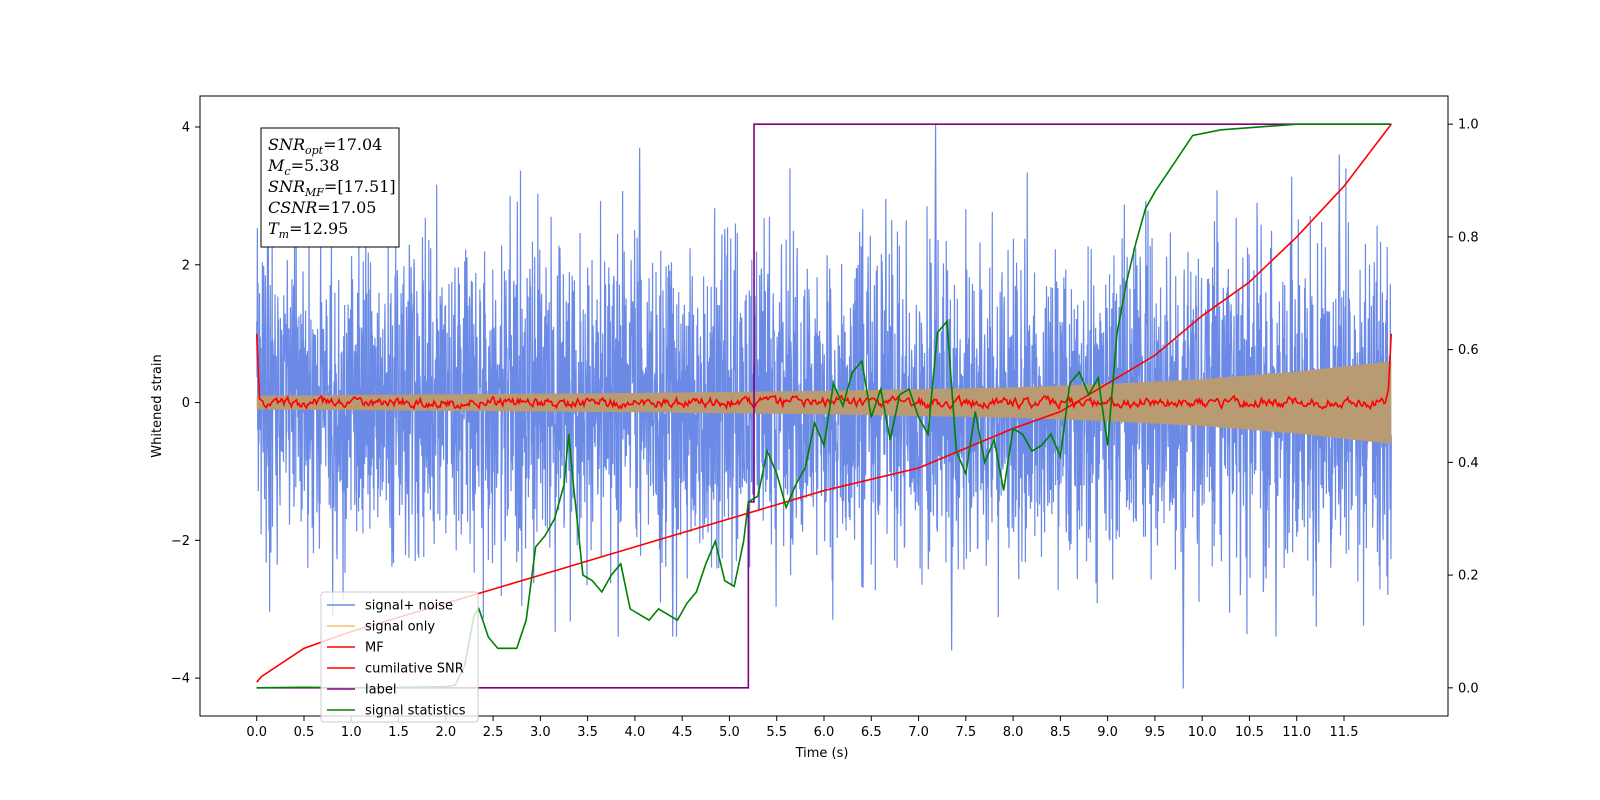 This screenshot has width=1600, height=800. I want to click on series-mf, so click(824, 372).